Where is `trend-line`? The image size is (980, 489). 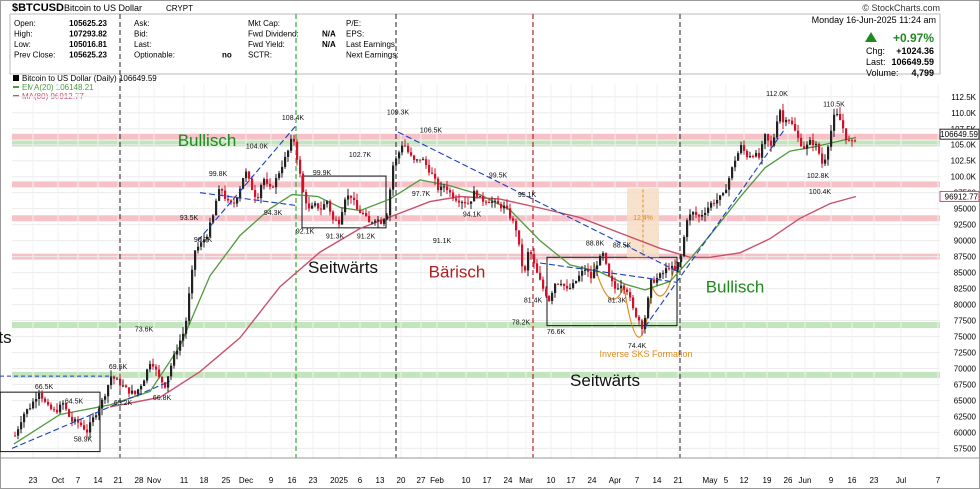
trend-line is located at coordinates (91, 414).